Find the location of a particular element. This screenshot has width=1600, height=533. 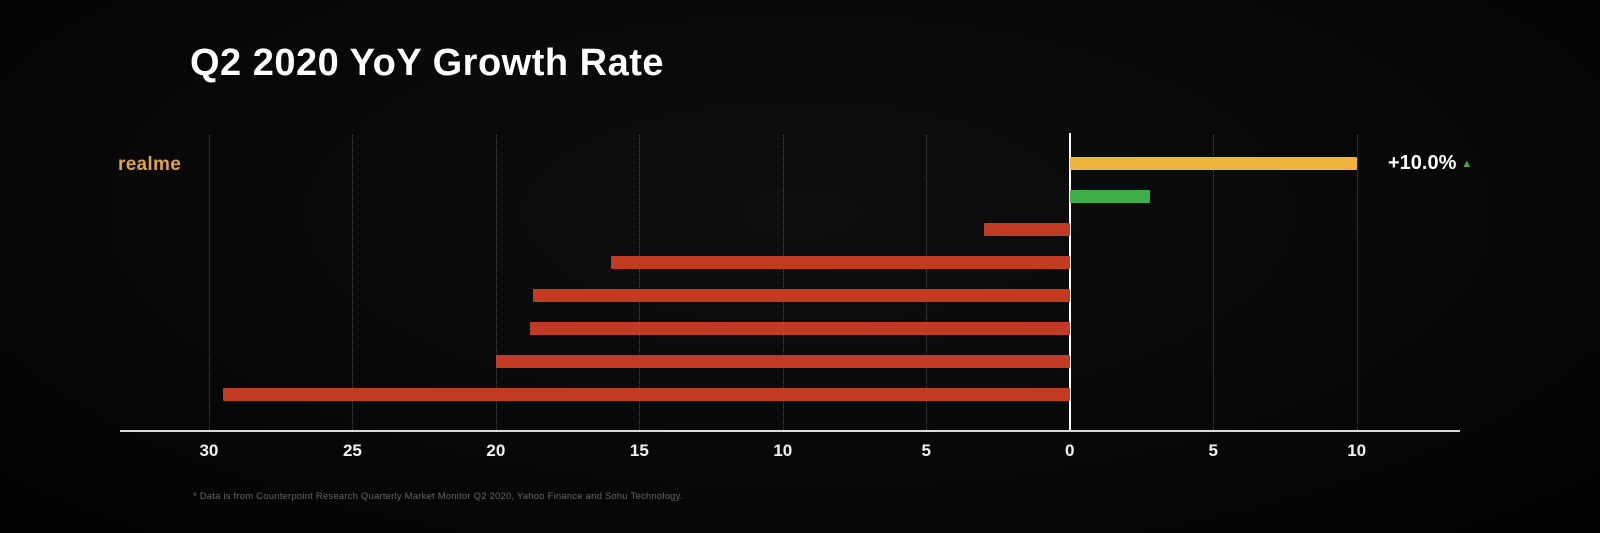

x-tick-label: 0 is located at coordinates (1070, 450).